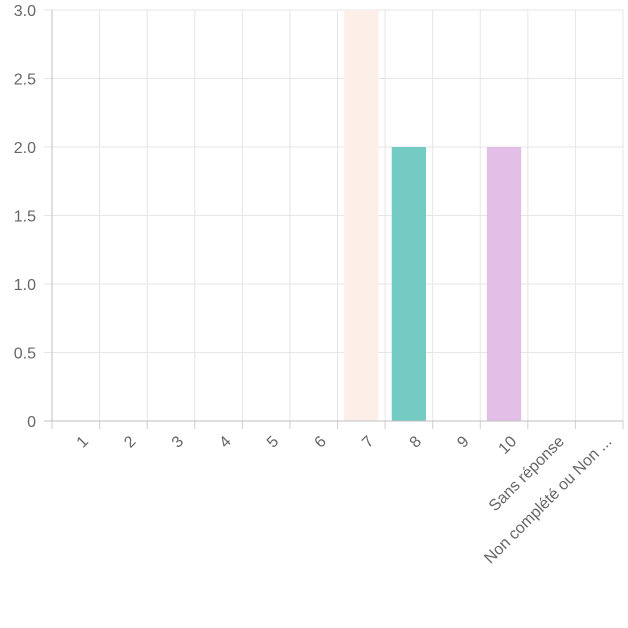  I want to click on x-tick-label: 8, so click(416, 442).